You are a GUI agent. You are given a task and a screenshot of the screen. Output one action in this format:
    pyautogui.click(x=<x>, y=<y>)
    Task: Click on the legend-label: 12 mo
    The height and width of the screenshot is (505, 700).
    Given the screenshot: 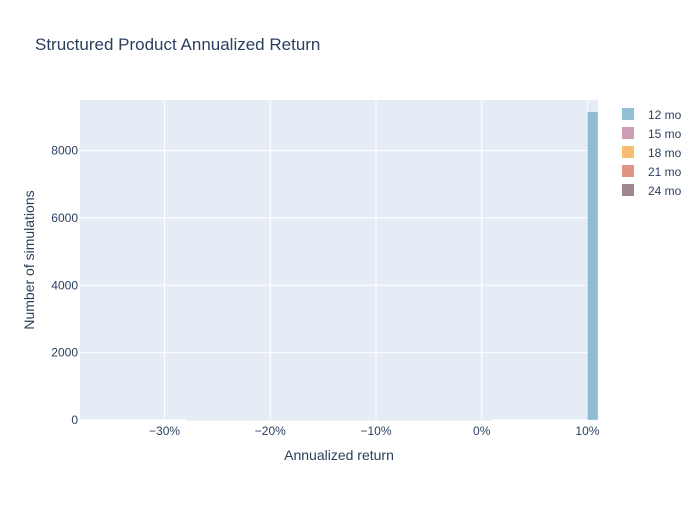 What is the action you would take?
    pyautogui.click(x=665, y=115)
    